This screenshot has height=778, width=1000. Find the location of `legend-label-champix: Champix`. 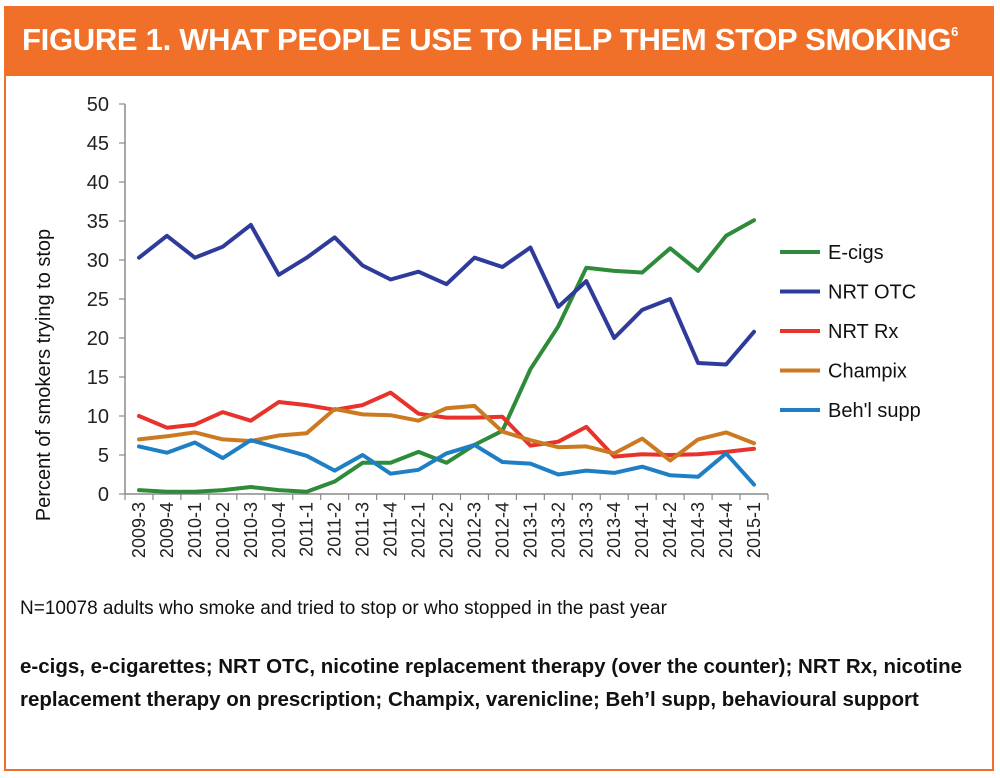

legend-label-champix: Champix is located at coordinates (867, 372).